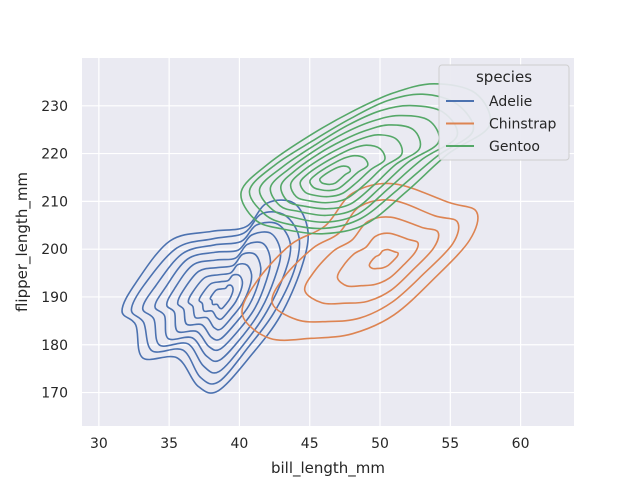  What do you see at coordinates (54, 394) in the screenshot?
I see `y-tick-label: 170` at bounding box center [54, 394].